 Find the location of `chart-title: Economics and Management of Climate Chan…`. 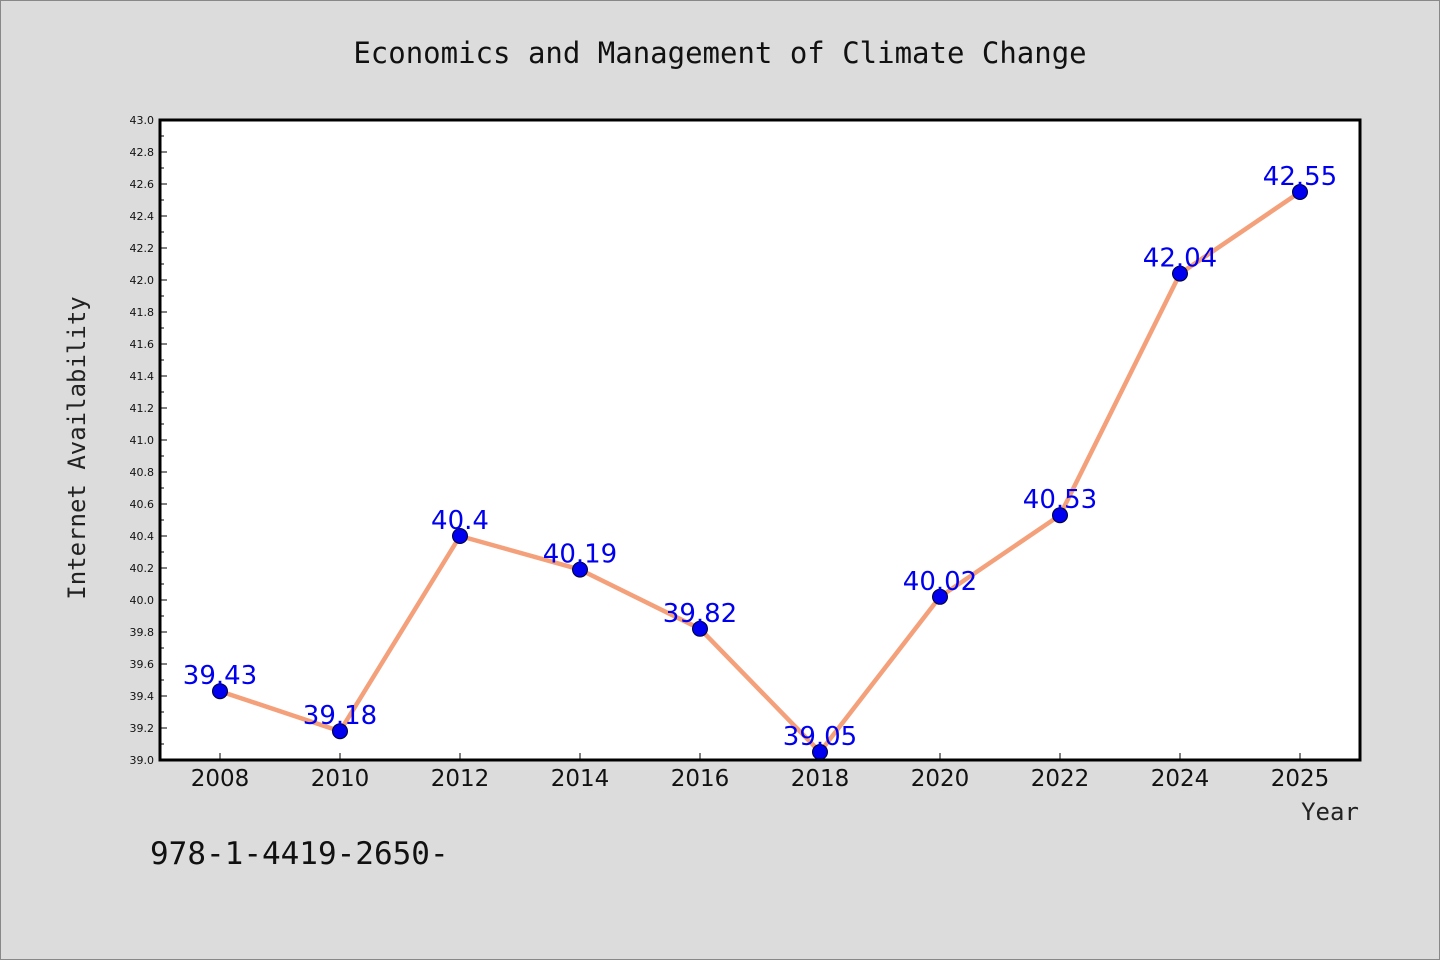

chart-title: Economics and Management of Climate Chan… is located at coordinates (719, 53).